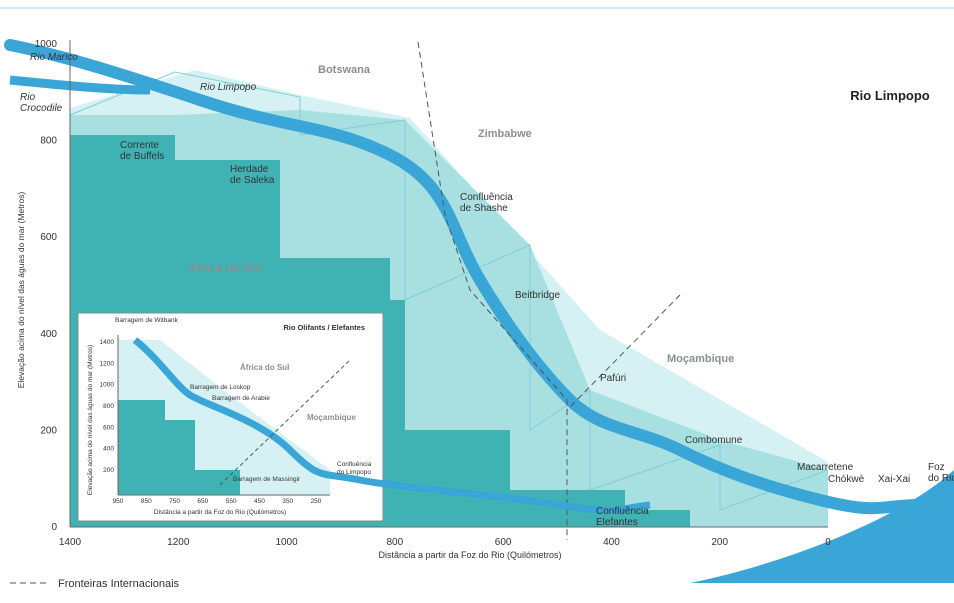 The width and height of the screenshot is (954, 603). I want to click on y-tick-label: 600, so click(48, 237).